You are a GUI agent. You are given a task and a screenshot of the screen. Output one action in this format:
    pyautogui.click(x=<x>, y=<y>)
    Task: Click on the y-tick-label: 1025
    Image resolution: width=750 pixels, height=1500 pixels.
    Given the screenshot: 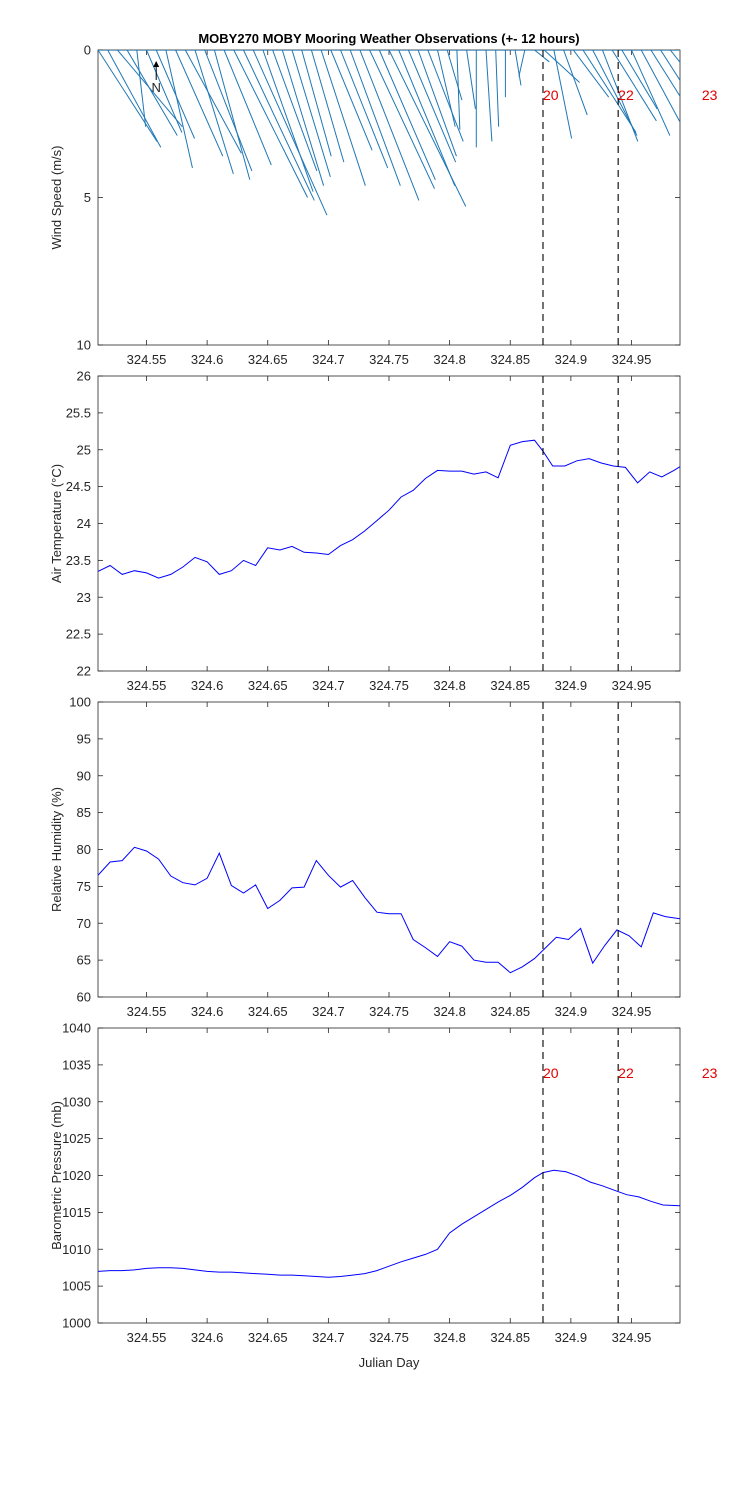 What is the action you would take?
    pyautogui.click(x=76, y=1138)
    